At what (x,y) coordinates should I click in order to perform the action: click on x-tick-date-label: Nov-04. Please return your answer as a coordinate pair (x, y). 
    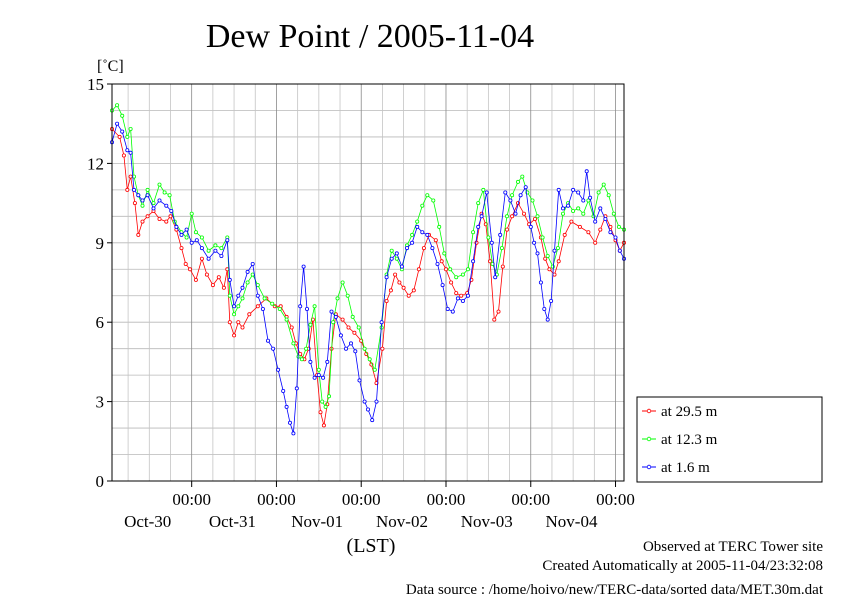
    Looking at the image, I should click on (572, 521).